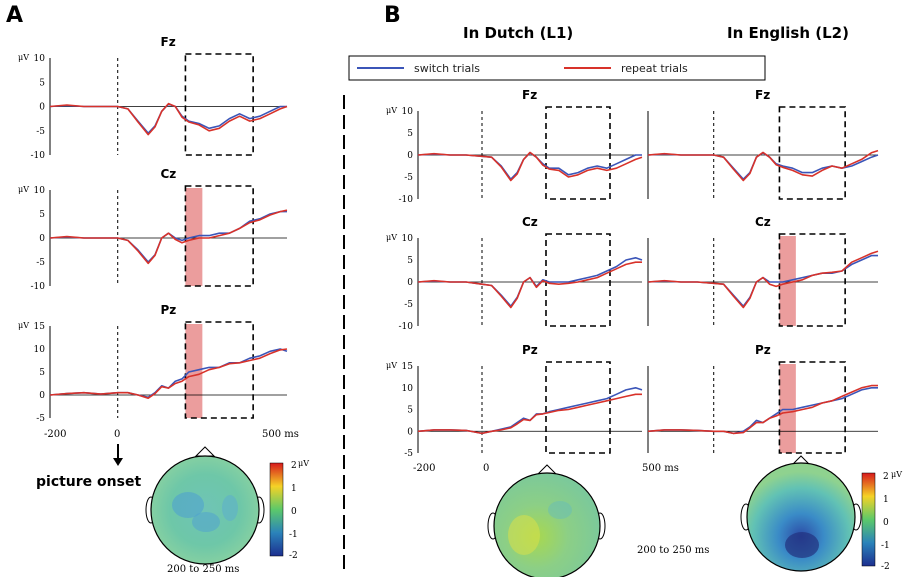  Describe the element at coordinates (40, 59) in the screenshot. I see `chart-a-fz-ytick-label: 10` at that location.